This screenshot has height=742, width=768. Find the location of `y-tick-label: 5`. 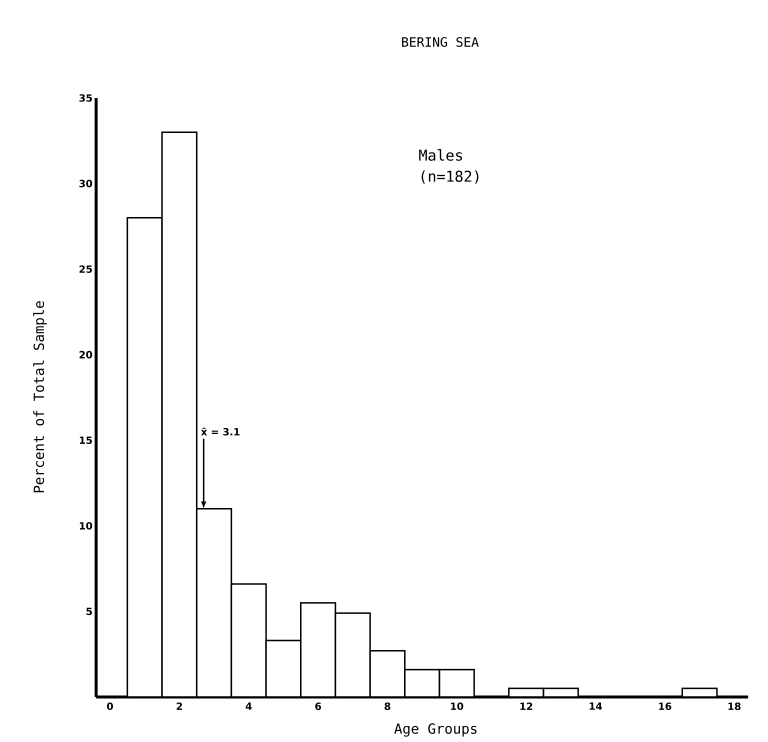

y-tick-label: 5 is located at coordinates (89, 612).